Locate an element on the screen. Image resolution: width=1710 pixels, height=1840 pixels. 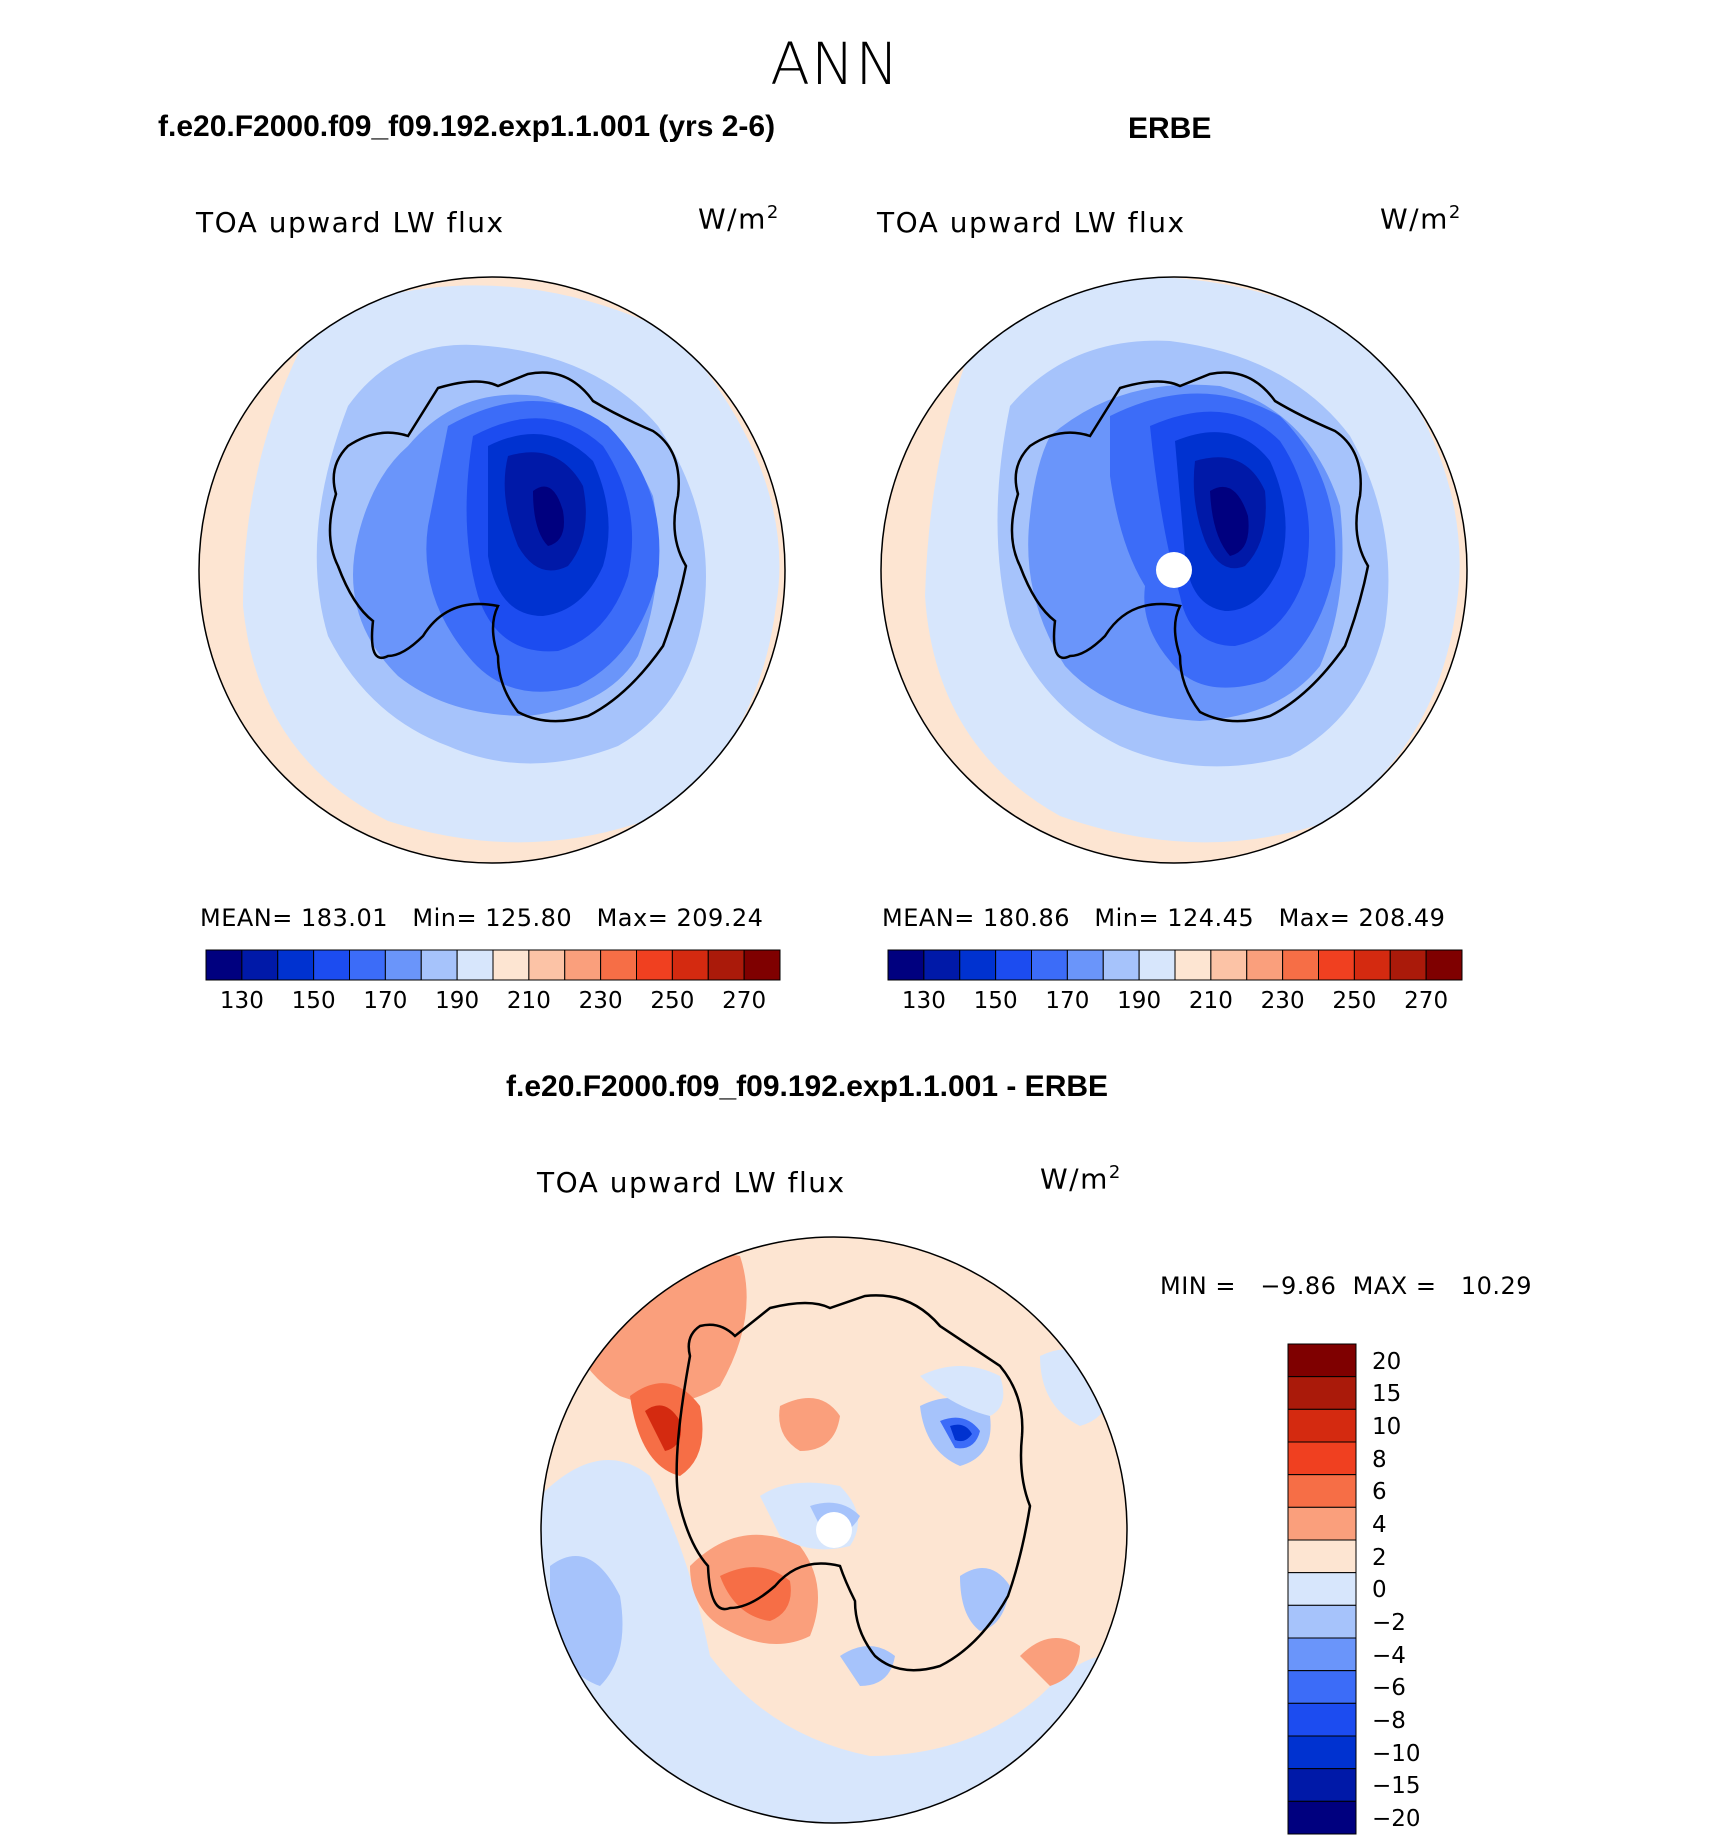
right-mean-value: 180.86 is located at coordinates (1026, 918).